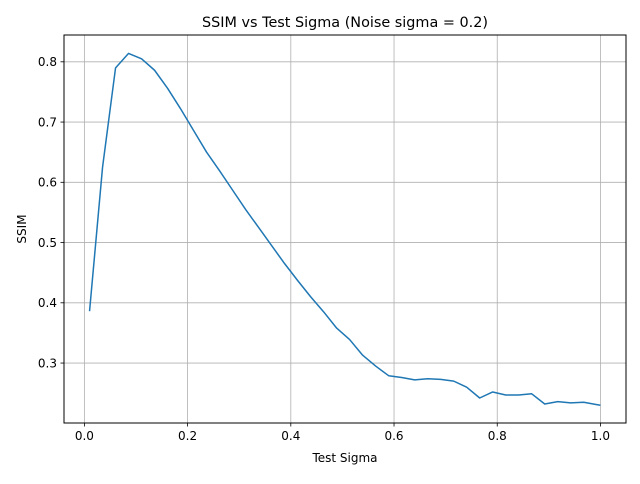 Image resolution: width=640 pixels, height=484 pixels. I want to click on x-axis-ticks: 0.0 0.2 0.4 0.6 0.8 1.0, so click(342, 433).